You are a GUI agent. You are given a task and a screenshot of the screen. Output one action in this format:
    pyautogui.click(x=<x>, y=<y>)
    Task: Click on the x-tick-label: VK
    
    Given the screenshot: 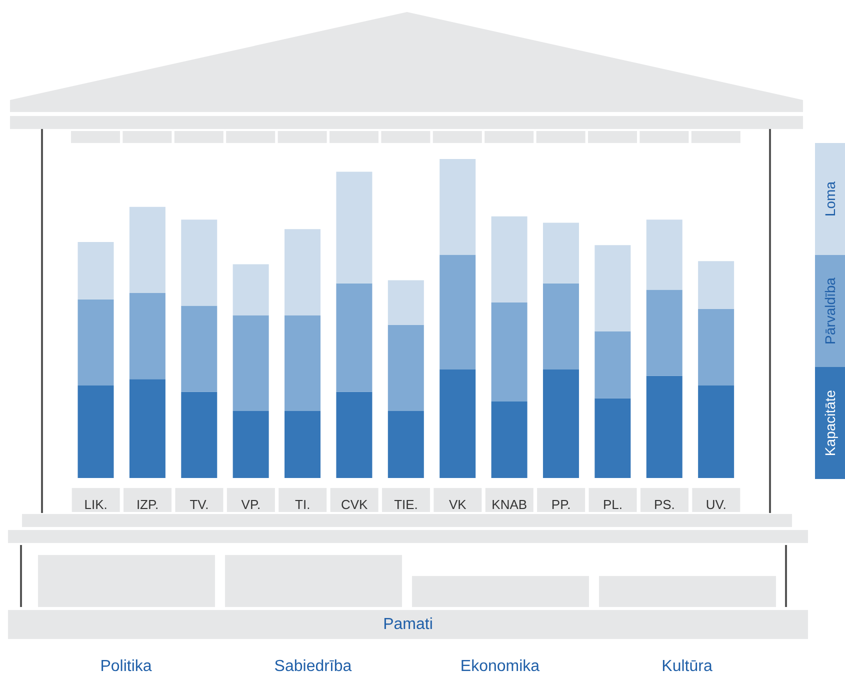 What is the action you would take?
    pyautogui.click(x=458, y=504)
    